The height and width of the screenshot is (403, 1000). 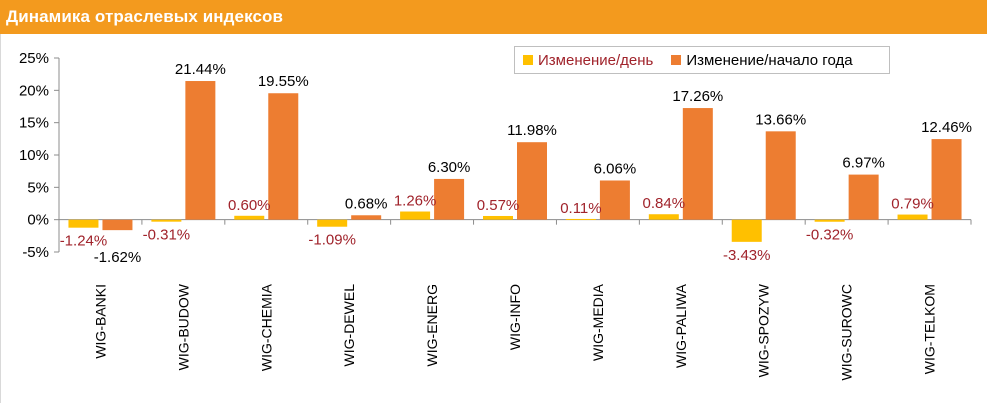 I want to click on y-tick-label: 0%, so click(x=38, y=220).